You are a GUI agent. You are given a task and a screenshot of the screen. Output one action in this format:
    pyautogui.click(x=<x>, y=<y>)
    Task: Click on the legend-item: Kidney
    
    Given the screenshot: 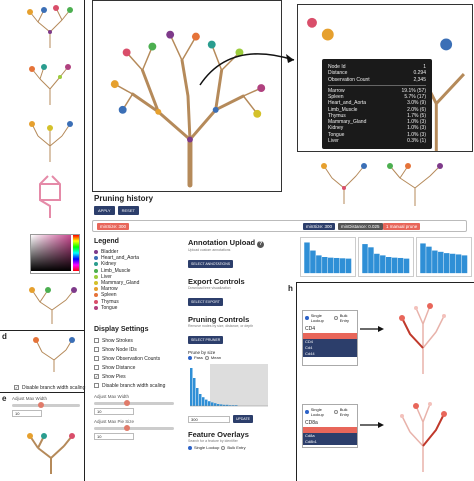 What is the action you would take?
    pyautogui.click(x=136, y=264)
    